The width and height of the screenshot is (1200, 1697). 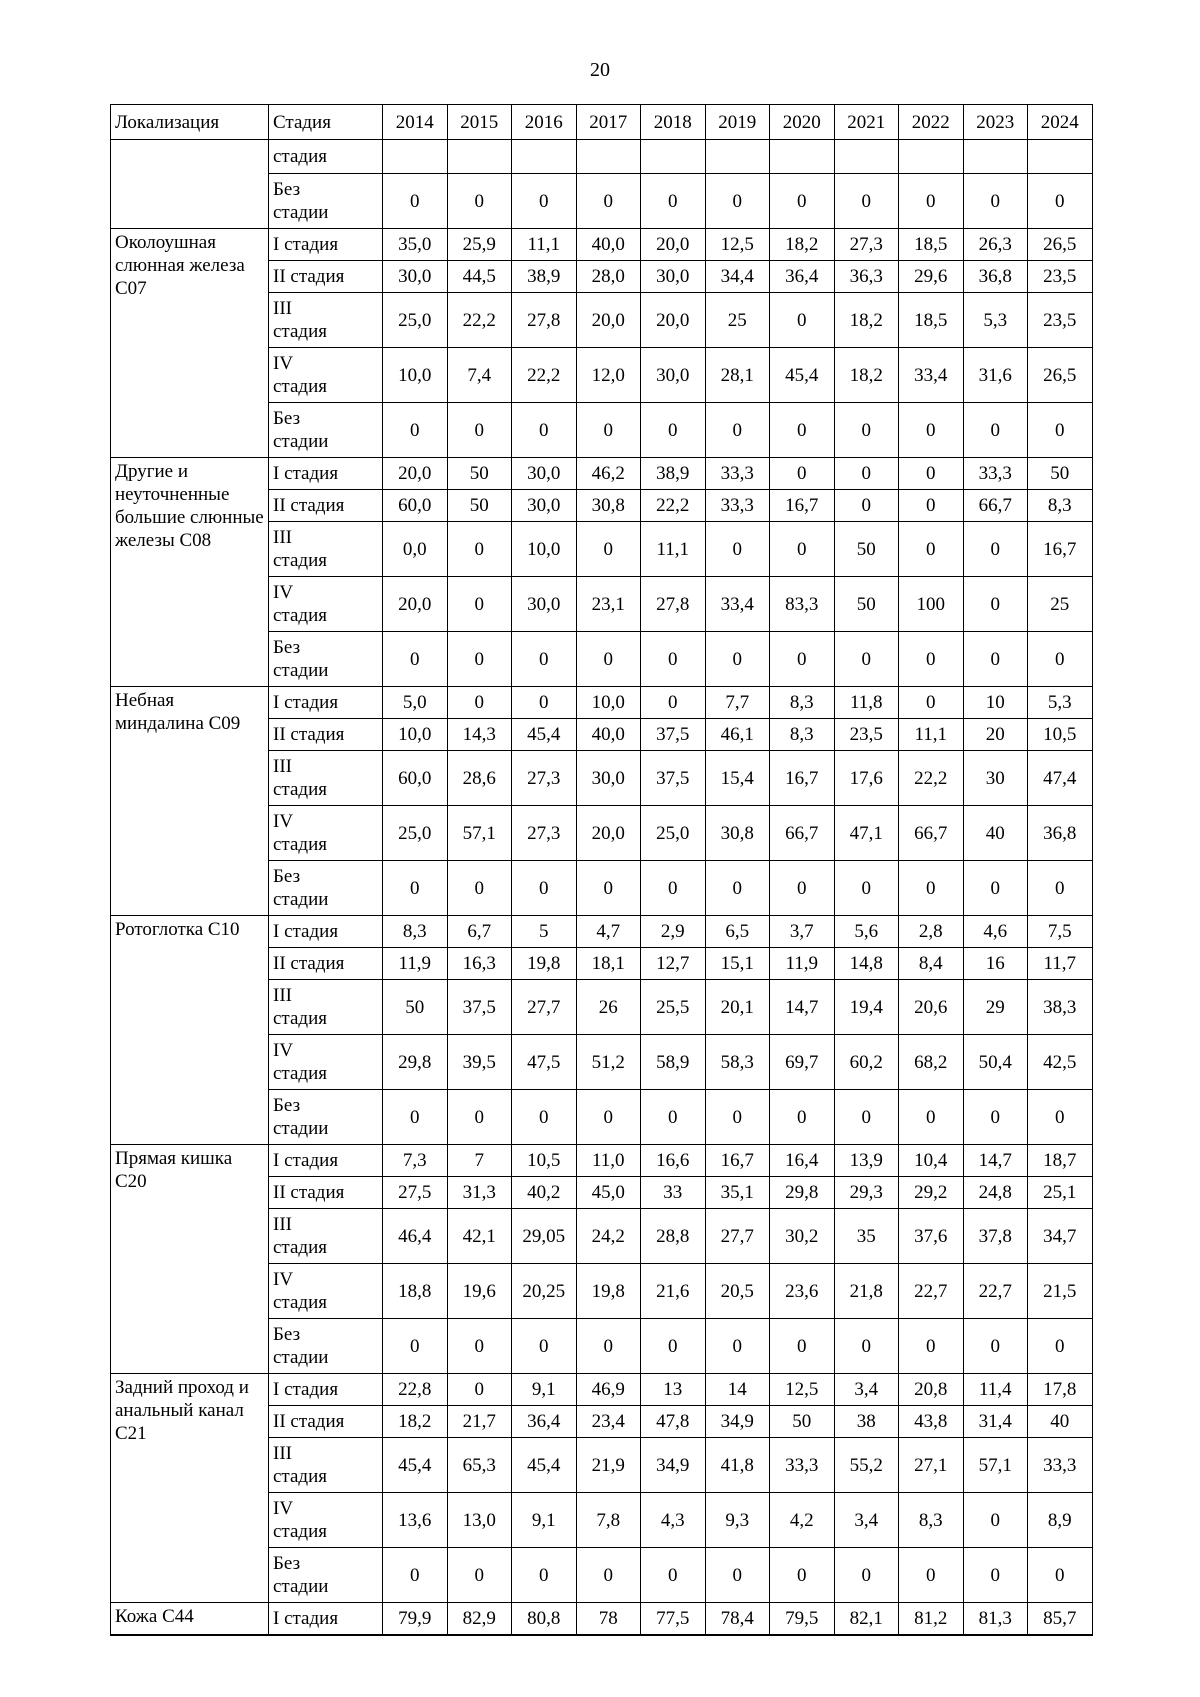 I want to click on value-cell: 6,5, so click(x=737, y=931).